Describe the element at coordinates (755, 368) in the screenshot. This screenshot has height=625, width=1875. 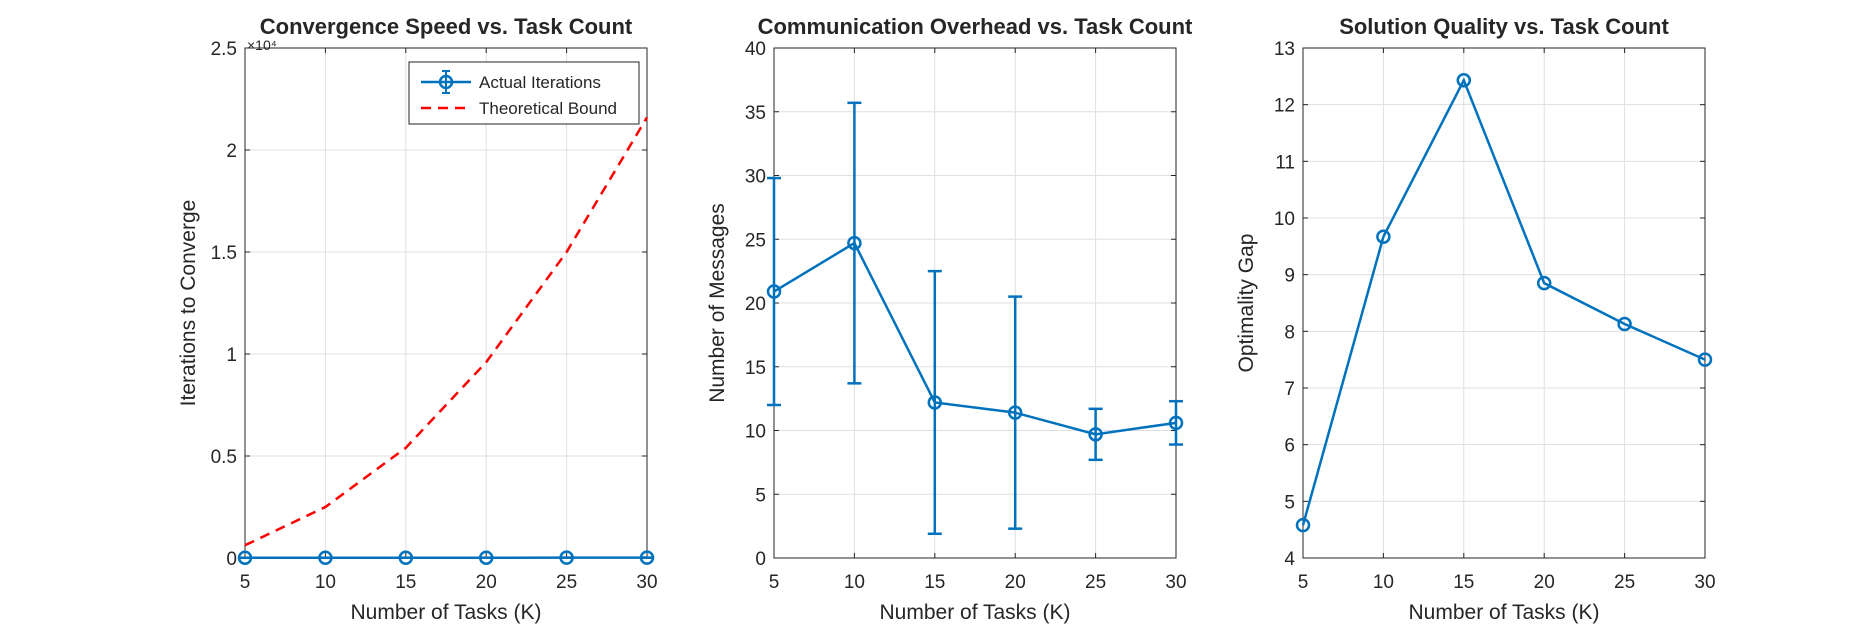
I see `y-tick-label: 15` at that location.